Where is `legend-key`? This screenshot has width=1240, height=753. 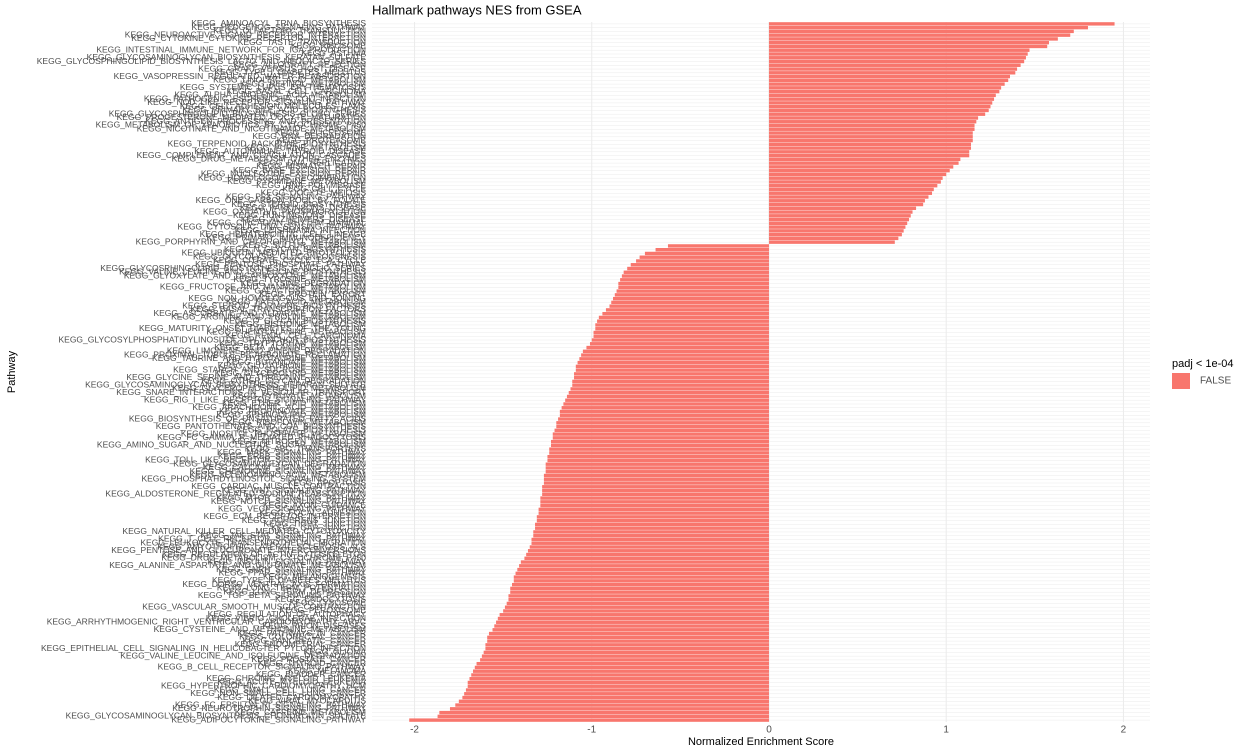 legend-key is located at coordinates (1181, 381).